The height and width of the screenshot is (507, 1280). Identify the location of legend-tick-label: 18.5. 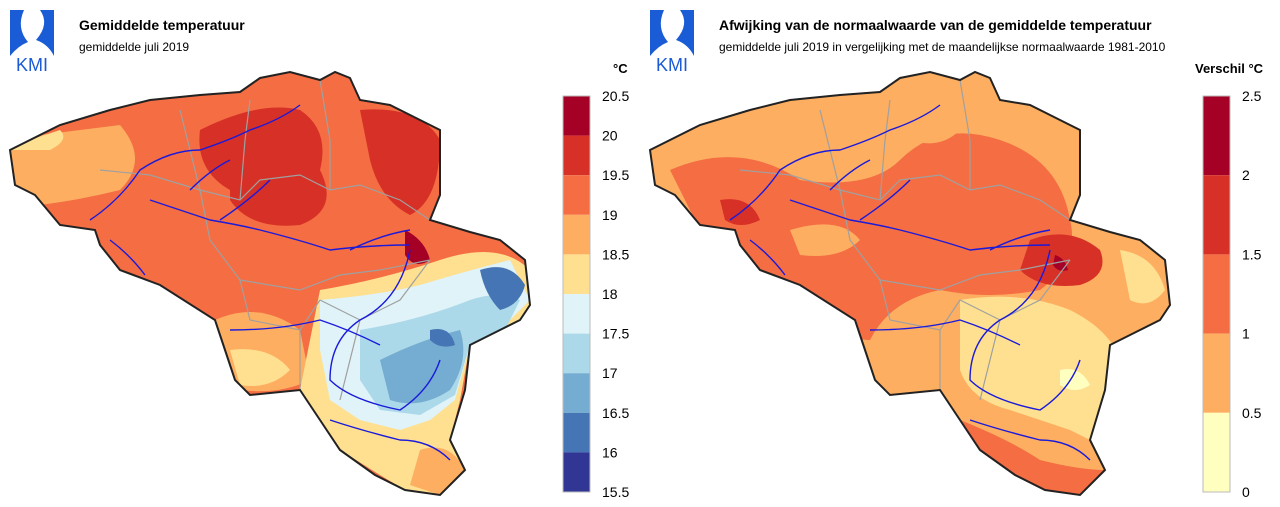
(615, 254).